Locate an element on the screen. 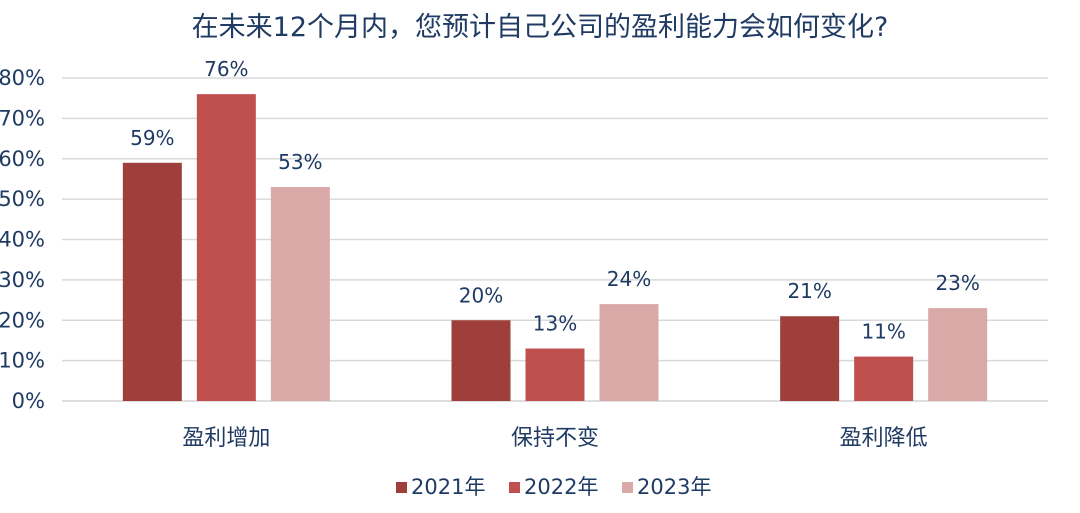  data-label: 11% is located at coordinates (883, 332).